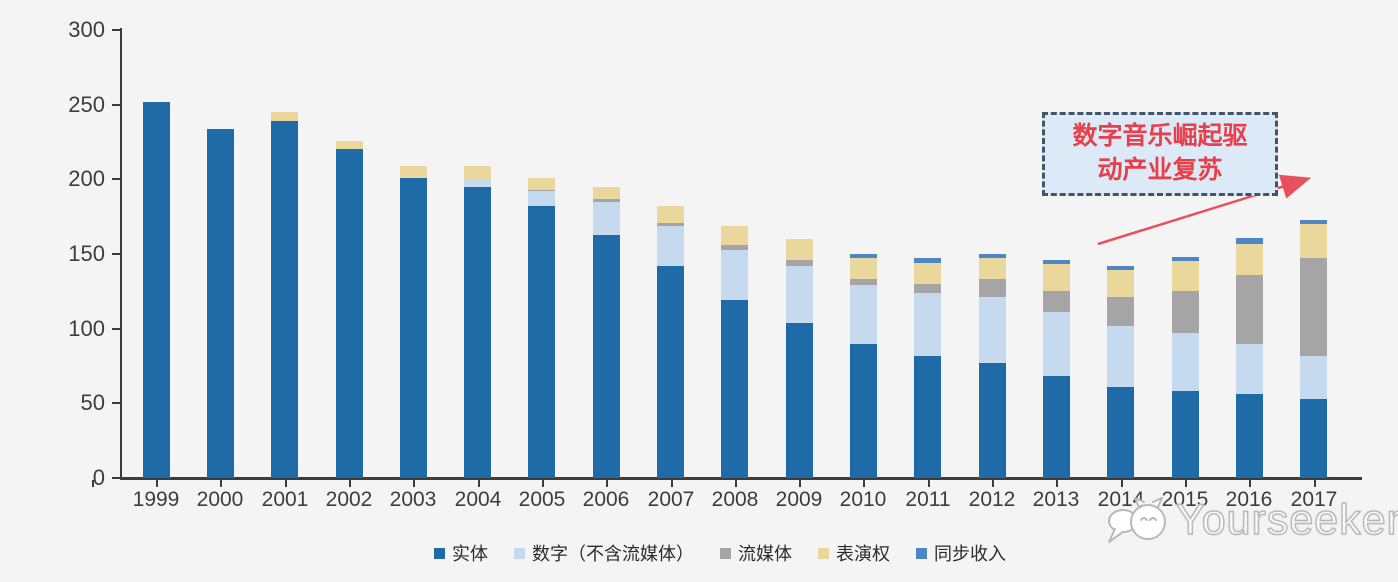 This screenshot has height=582, width=1398. I want to click on x-axis-tick-label: 2015, so click(1185, 499).